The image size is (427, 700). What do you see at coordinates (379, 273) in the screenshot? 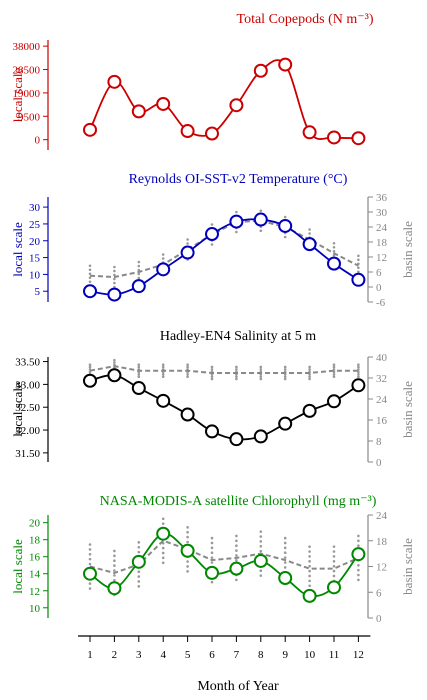
I see `right-tick-label: 6` at bounding box center [379, 273].